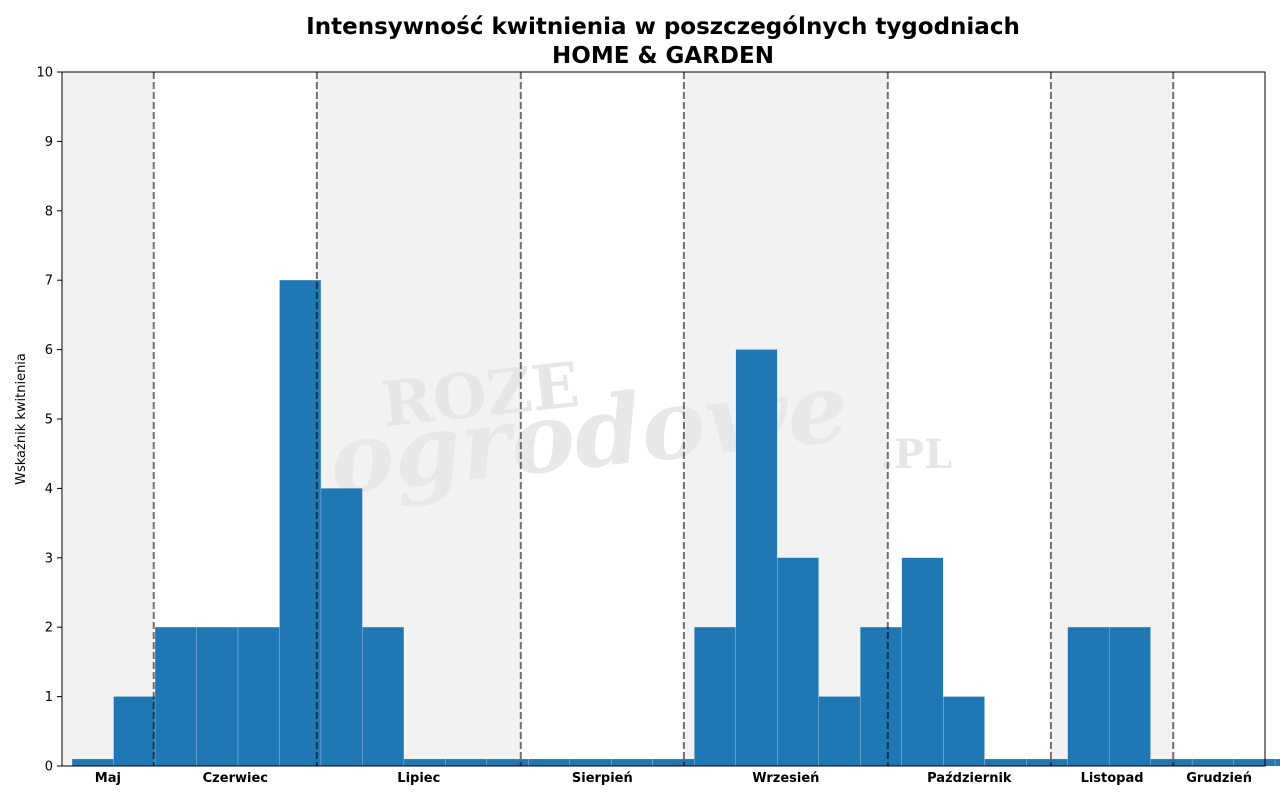  I want to click on month-label-4: Wrzesień, so click(785, 778).